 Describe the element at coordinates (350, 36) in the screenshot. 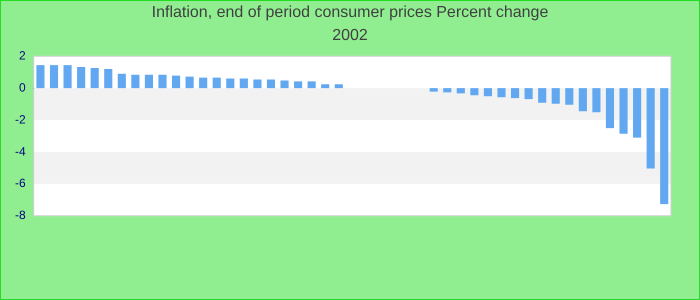

I see `chart-subtitle: 2002` at that location.